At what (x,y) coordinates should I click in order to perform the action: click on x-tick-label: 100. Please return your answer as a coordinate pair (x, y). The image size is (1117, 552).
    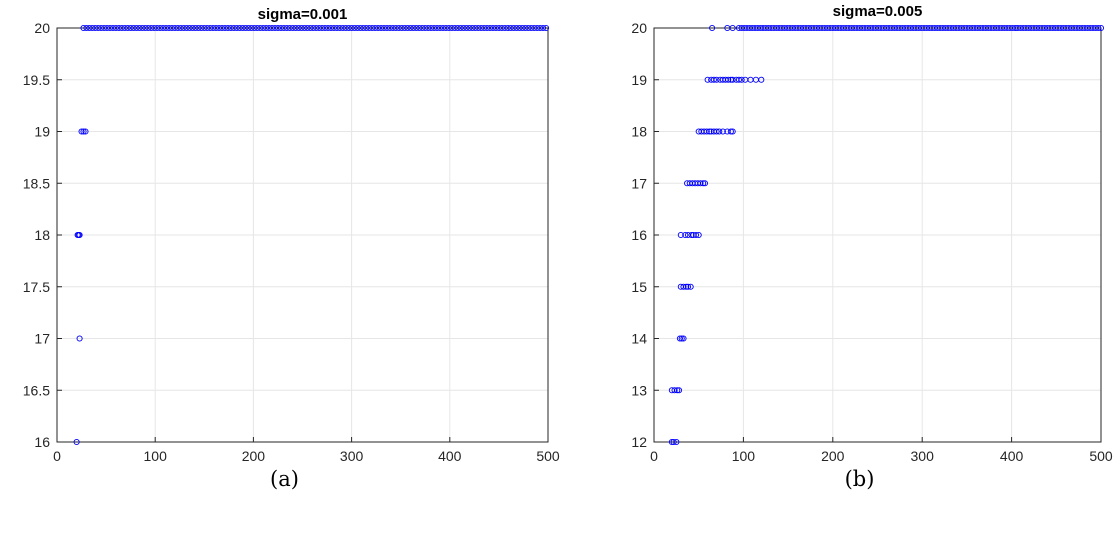
    Looking at the image, I should click on (156, 456).